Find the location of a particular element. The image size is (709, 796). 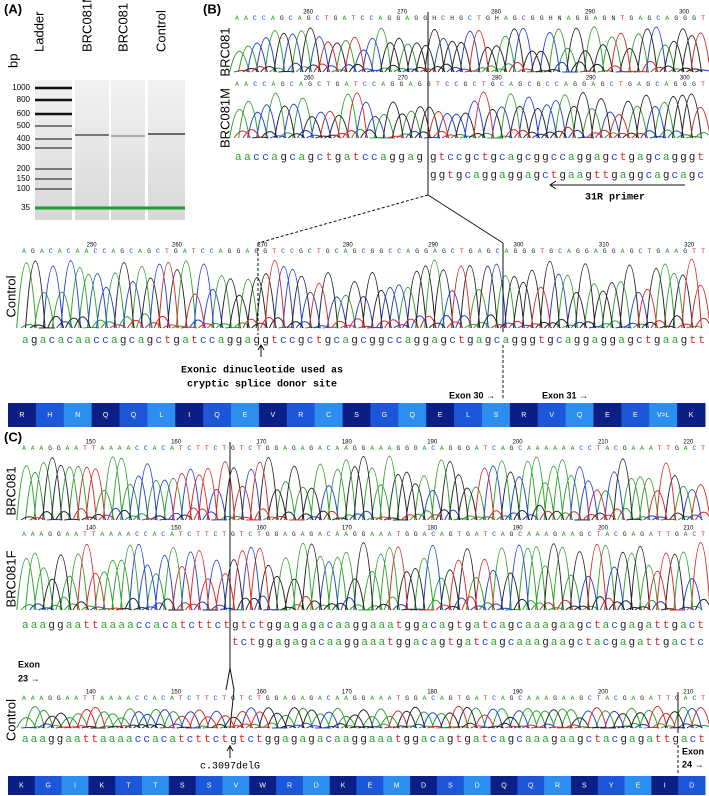

size-label: 400 is located at coordinates (24, 138).